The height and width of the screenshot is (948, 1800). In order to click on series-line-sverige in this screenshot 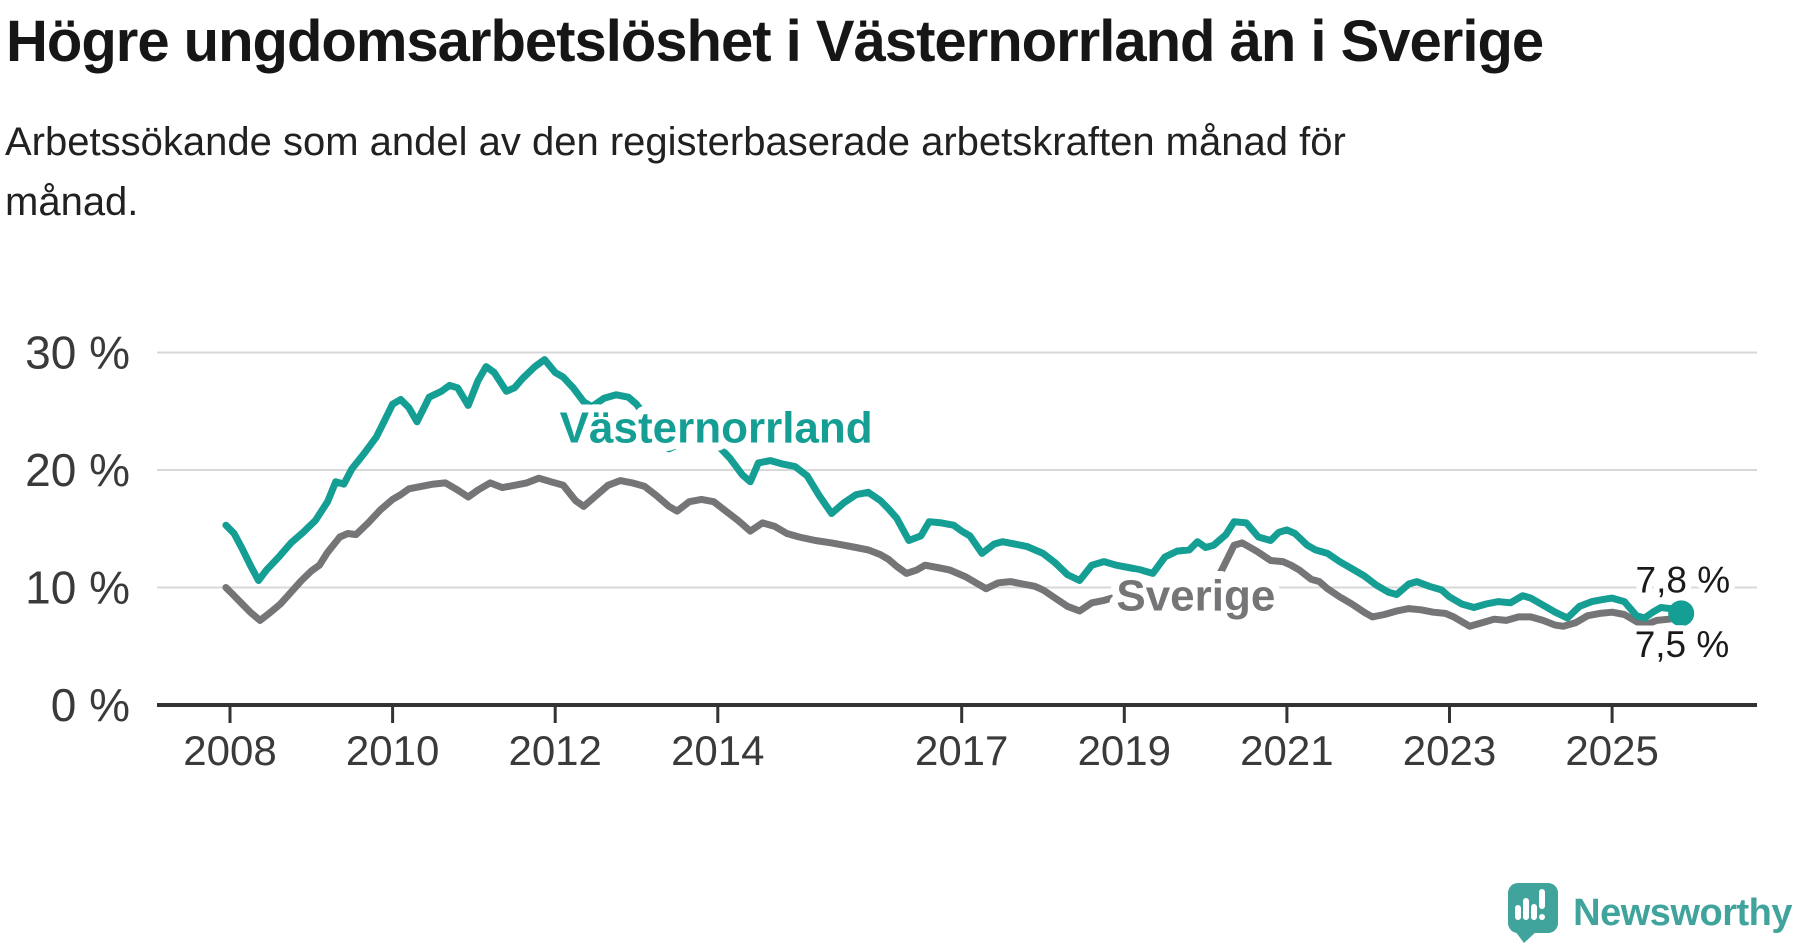, I will do `click(953, 552)`.